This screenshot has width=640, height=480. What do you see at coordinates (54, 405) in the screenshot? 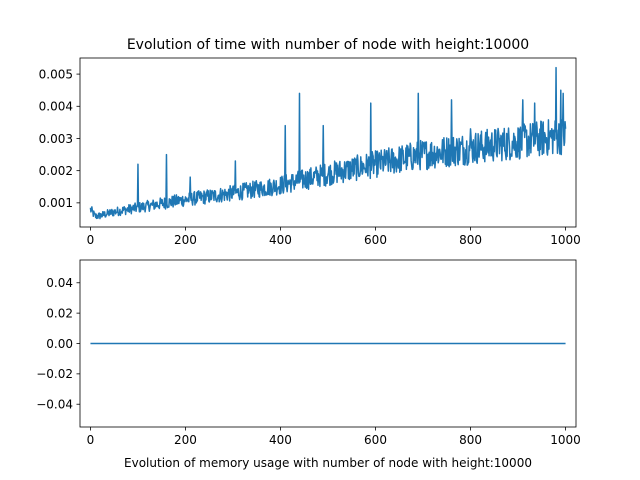
I see `bottom-y-tick-label: −0.04` at bounding box center [54, 405].